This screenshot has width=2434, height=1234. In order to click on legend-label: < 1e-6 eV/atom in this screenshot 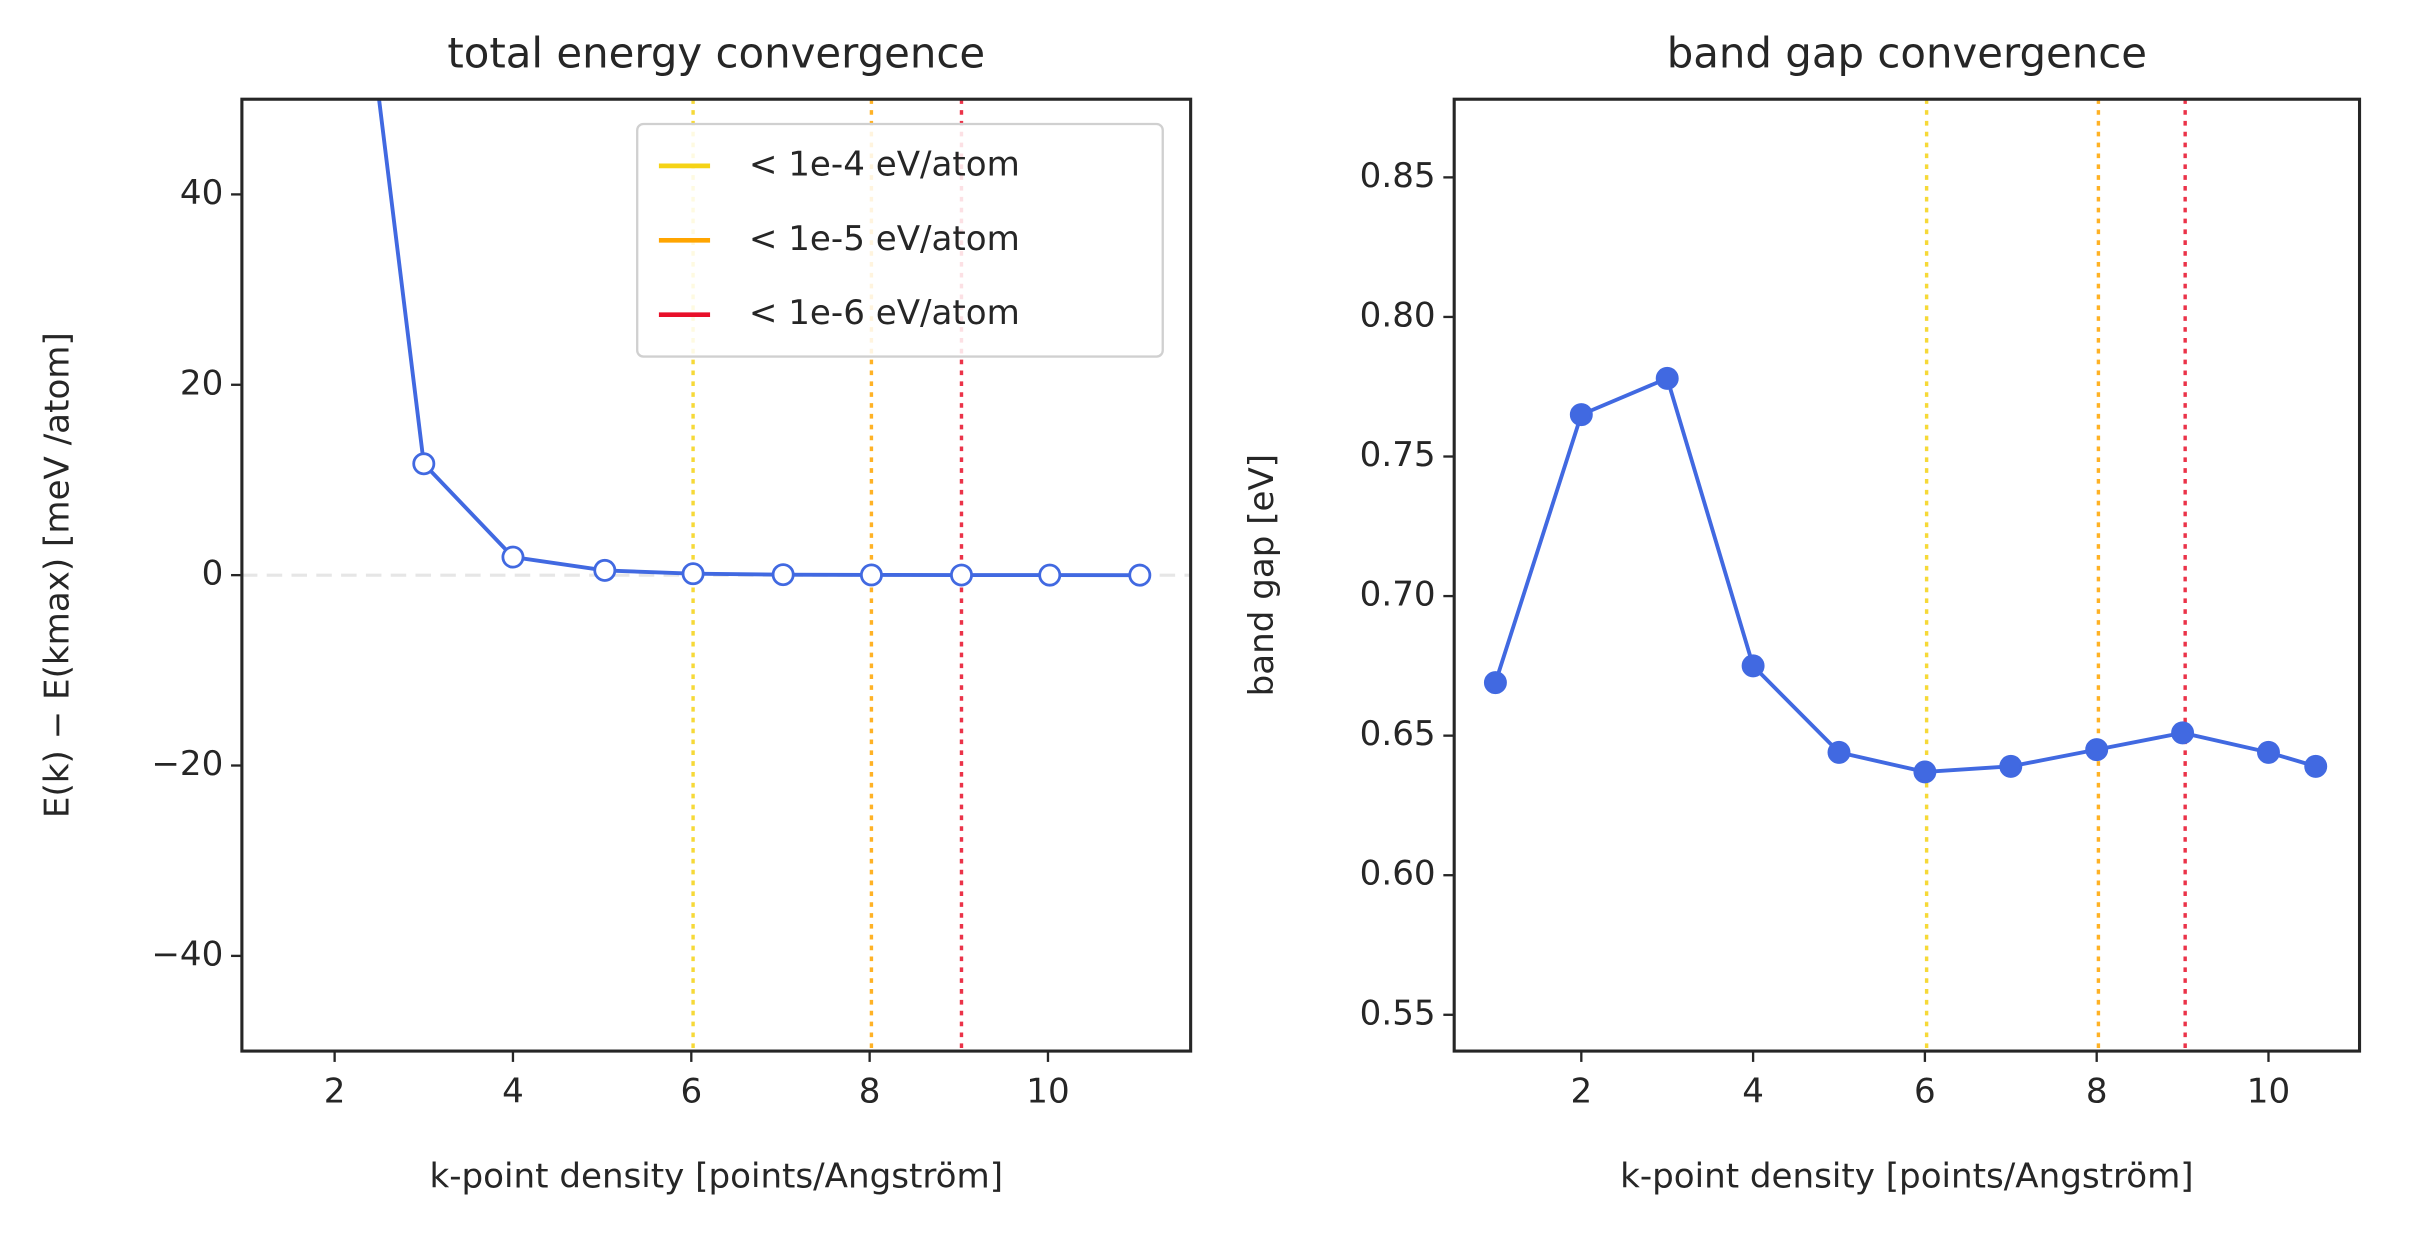, I will do `click(884, 313)`.